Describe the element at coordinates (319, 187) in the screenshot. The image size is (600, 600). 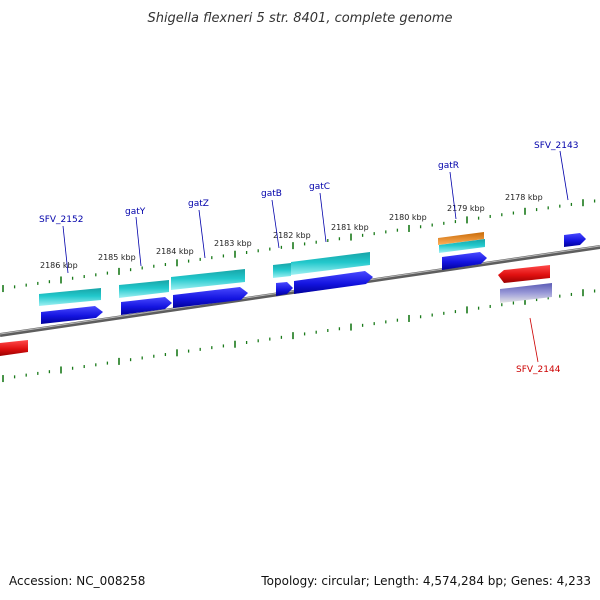
I see `gene-label: gatC` at that location.